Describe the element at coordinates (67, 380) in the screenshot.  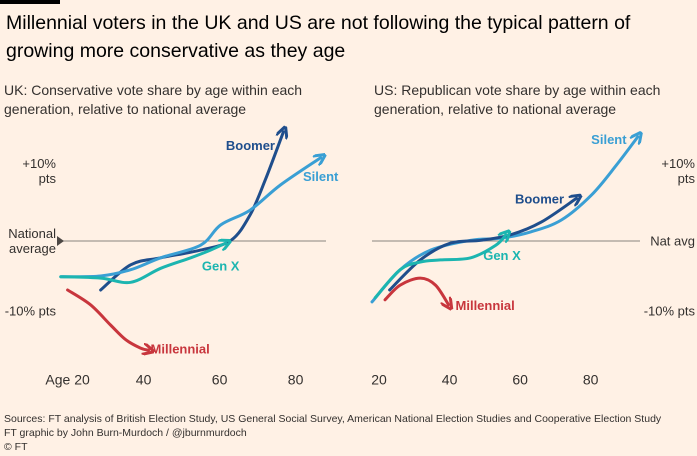
I see `x-tick-label: Age 20` at that location.